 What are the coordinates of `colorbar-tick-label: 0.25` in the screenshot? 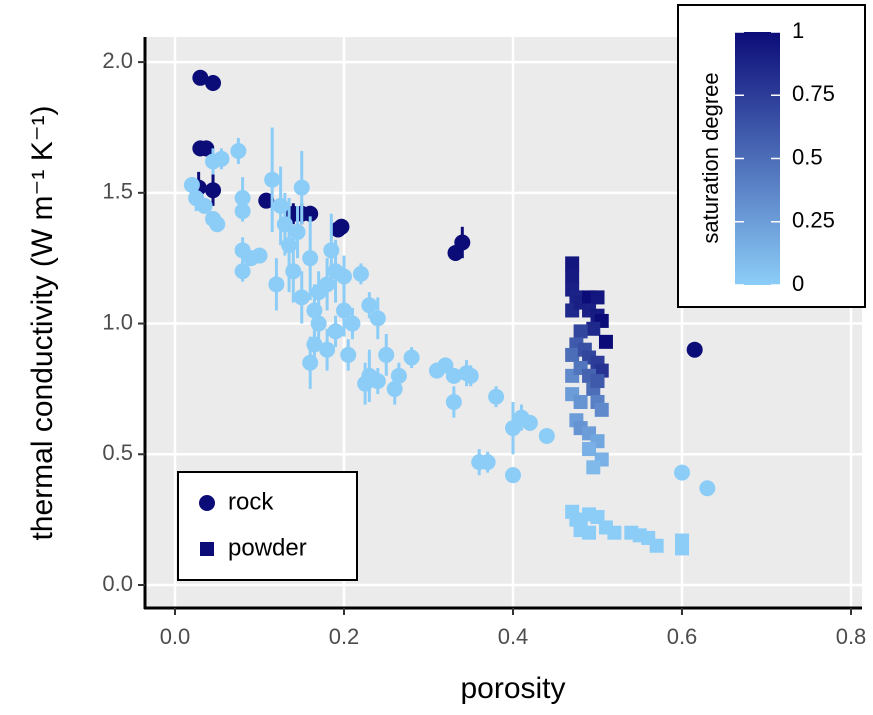 It's located at (813, 220).